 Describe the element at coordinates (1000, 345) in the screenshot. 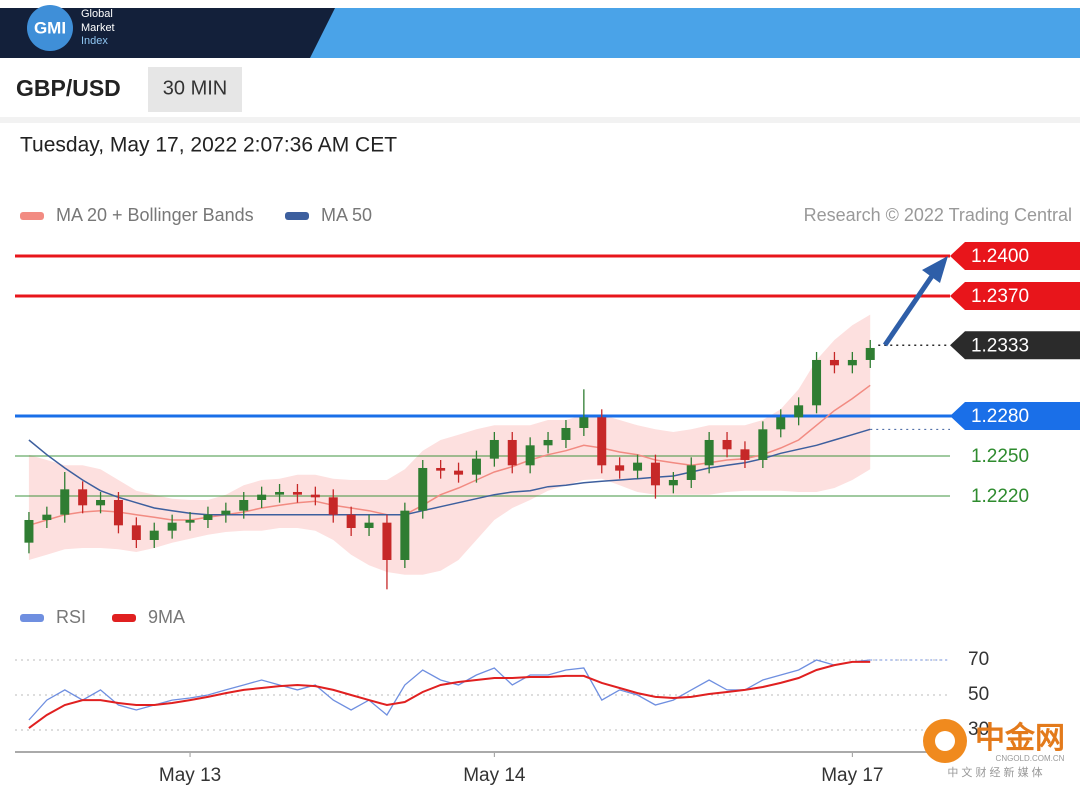

I see `level-label: 1.2333` at that location.